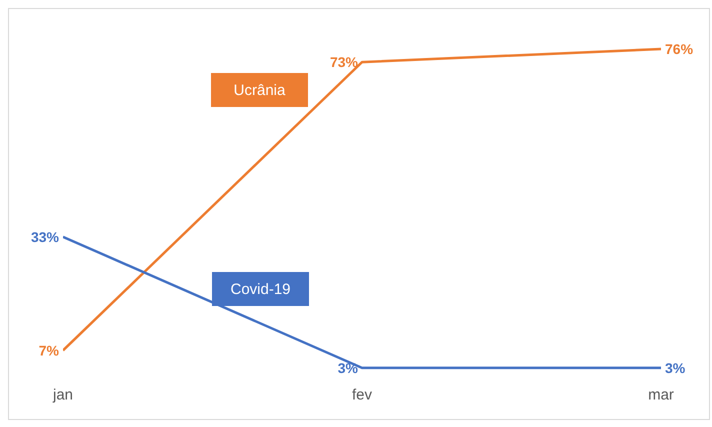 The image size is (712, 427). What do you see at coordinates (45, 236) in the screenshot?
I see `data-label: 33%` at bounding box center [45, 236].